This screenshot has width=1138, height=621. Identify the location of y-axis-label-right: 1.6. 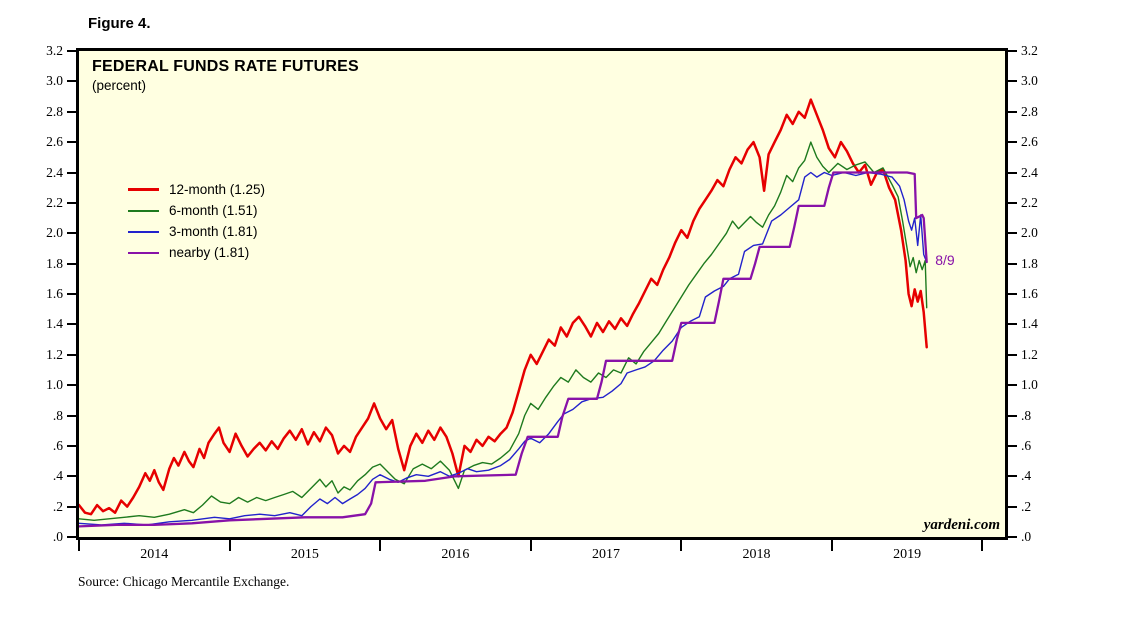
(1029, 293).